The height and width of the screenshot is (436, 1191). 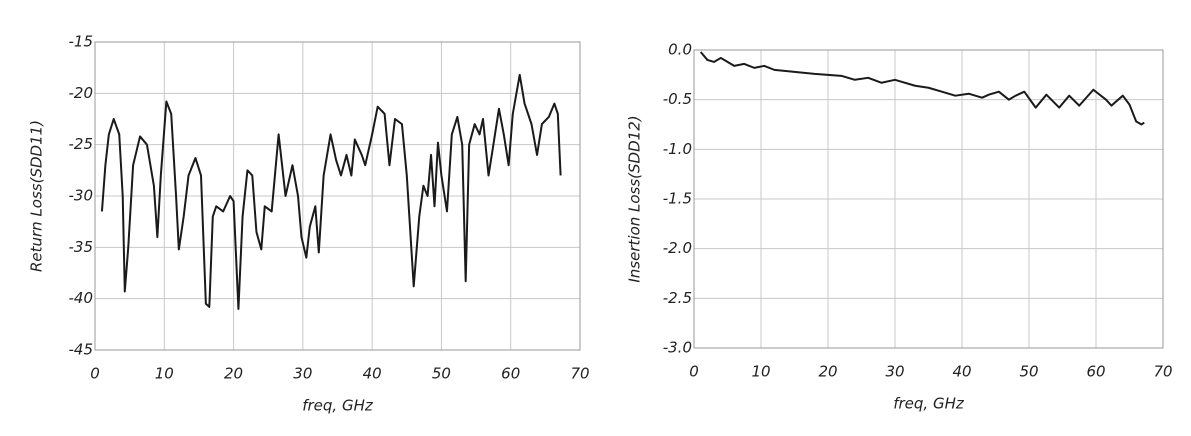 I want to click on y-tick-label: -20, so click(x=81, y=93).